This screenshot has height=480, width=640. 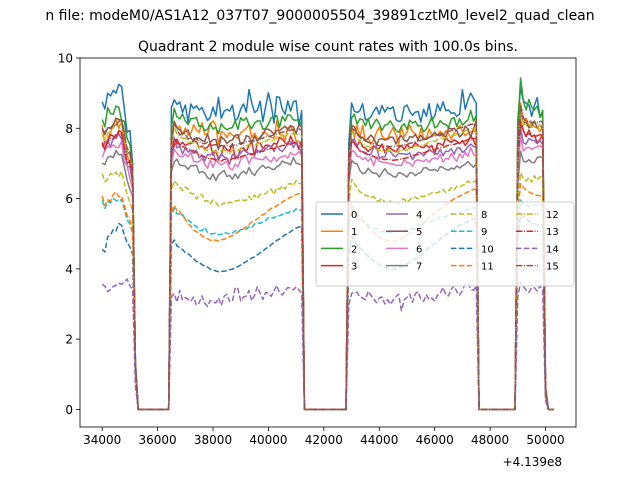 What do you see at coordinates (354, 232) in the screenshot?
I see `legend-label-1: 1` at bounding box center [354, 232].